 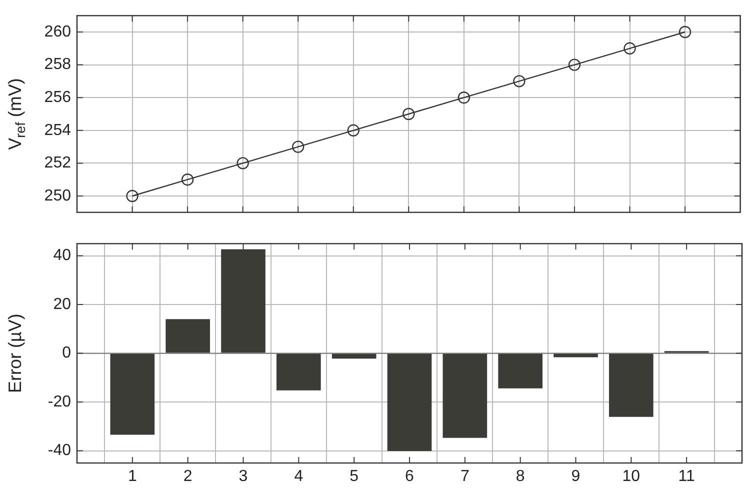 What do you see at coordinates (187, 477) in the screenshot?
I see `x-tick-label: 2` at bounding box center [187, 477].